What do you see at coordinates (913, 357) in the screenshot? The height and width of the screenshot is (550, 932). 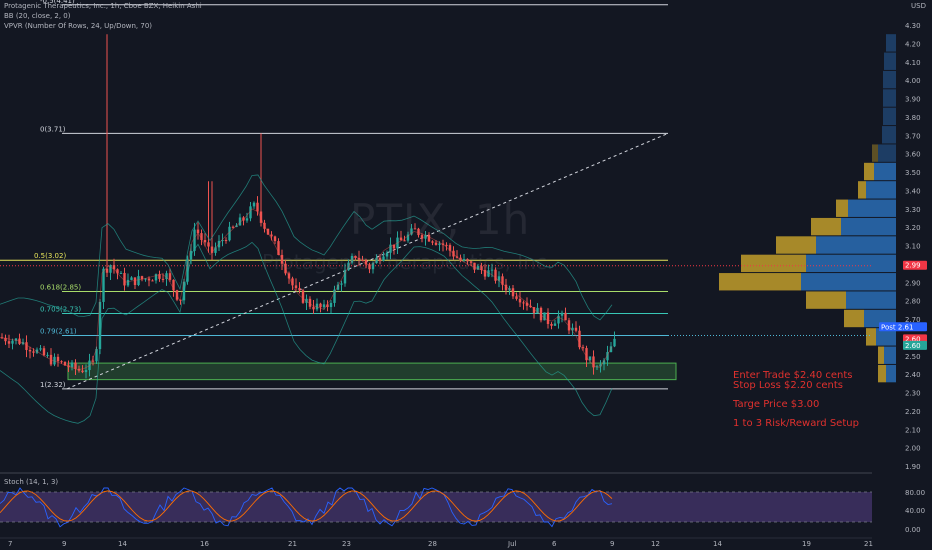 I see `price-tick-label: 2.50` at bounding box center [913, 357].